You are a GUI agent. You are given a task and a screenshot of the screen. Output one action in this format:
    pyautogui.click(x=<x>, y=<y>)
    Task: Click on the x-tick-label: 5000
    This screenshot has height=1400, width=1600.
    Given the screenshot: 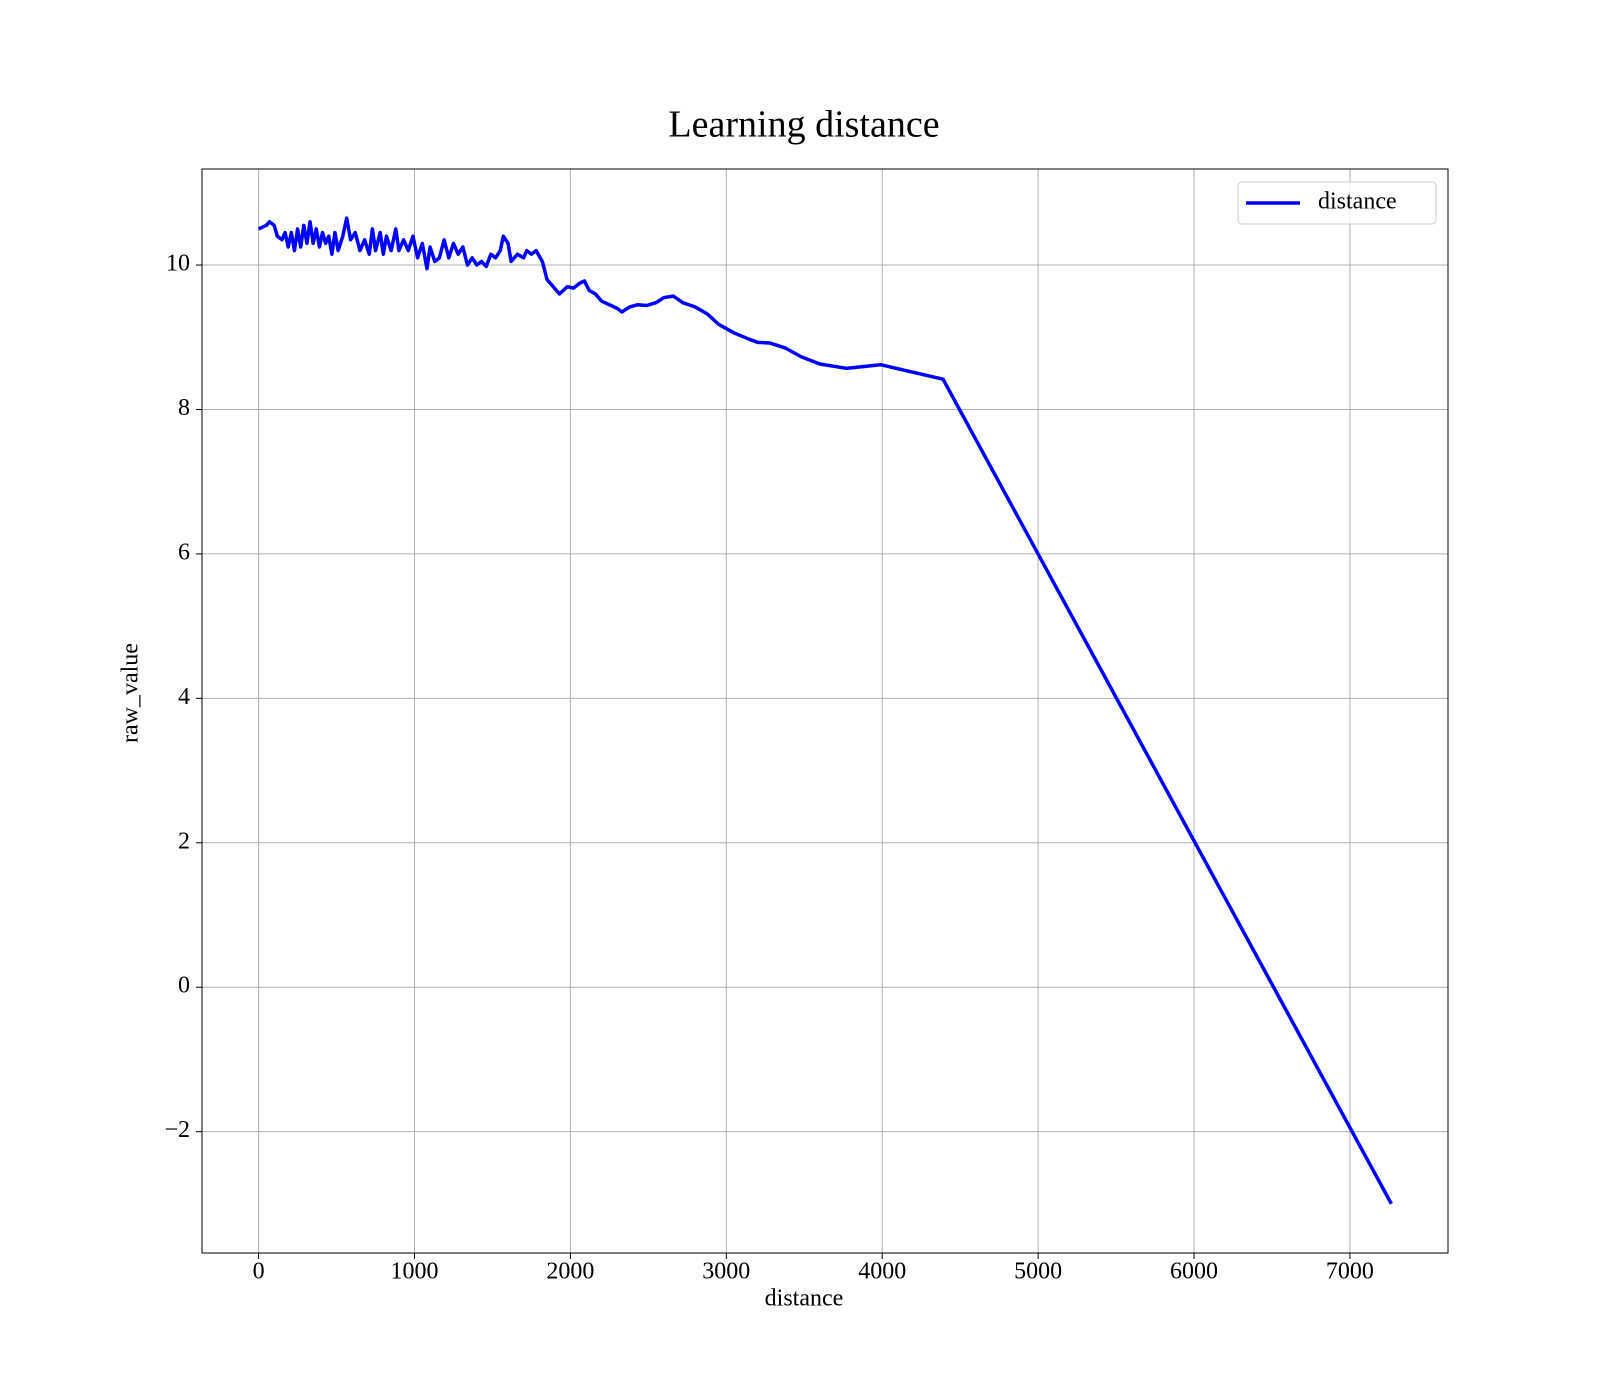 What is the action you would take?
    pyautogui.click(x=1038, y=1272)
    